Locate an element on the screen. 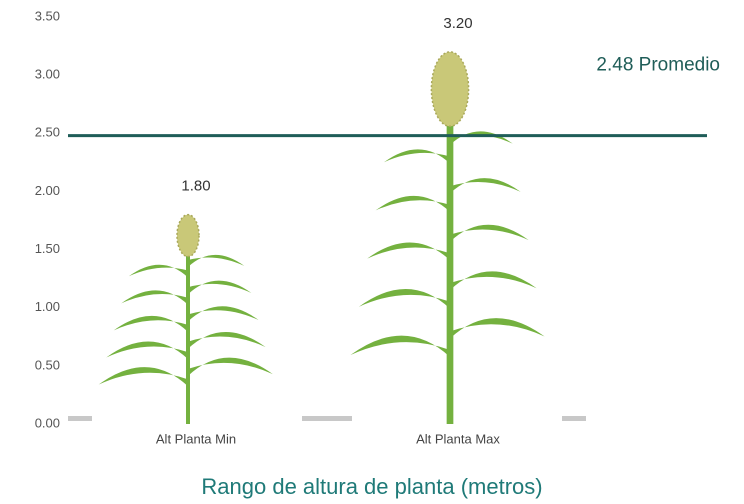 Image resolution: width=744 pixels, height=504 pixels. x-tick-label: Alt Planta Max is located at coordinates (458, 438).